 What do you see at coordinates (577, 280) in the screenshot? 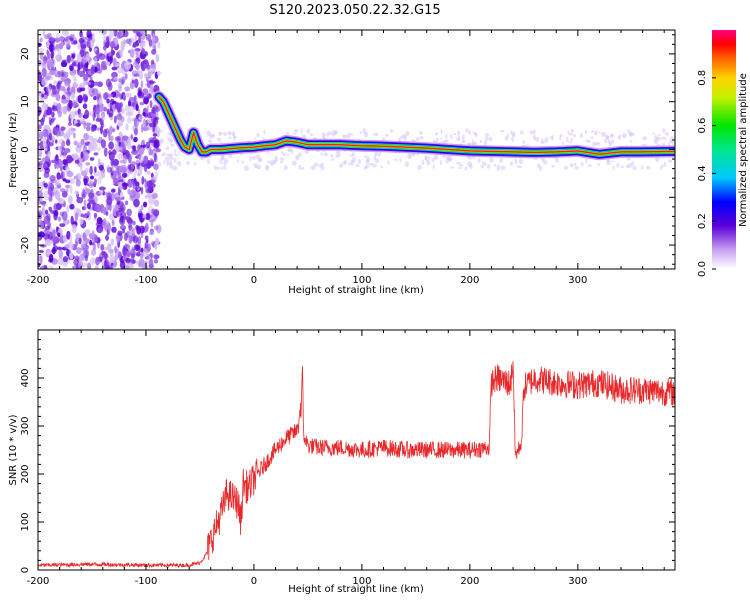
I see `spectrogram-xtick-label: 300` at bounding box center [577, 280].